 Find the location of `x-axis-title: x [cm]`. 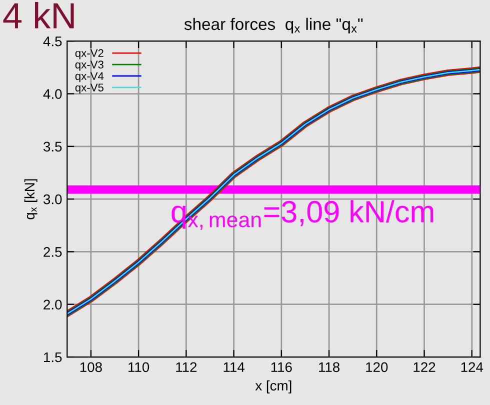

x-axis-title: x [cm] is located at coordinates (273, 387).